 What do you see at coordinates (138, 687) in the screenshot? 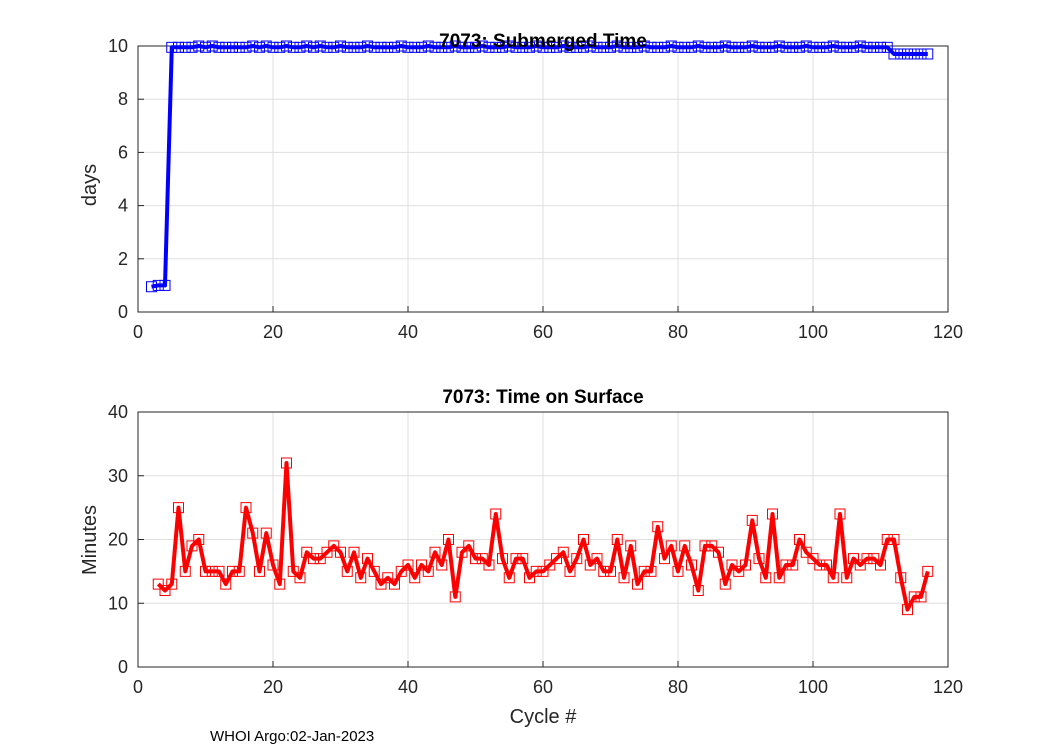
I see `time-on-surface-xtick-label: 0` at bounding box center [138, 687].